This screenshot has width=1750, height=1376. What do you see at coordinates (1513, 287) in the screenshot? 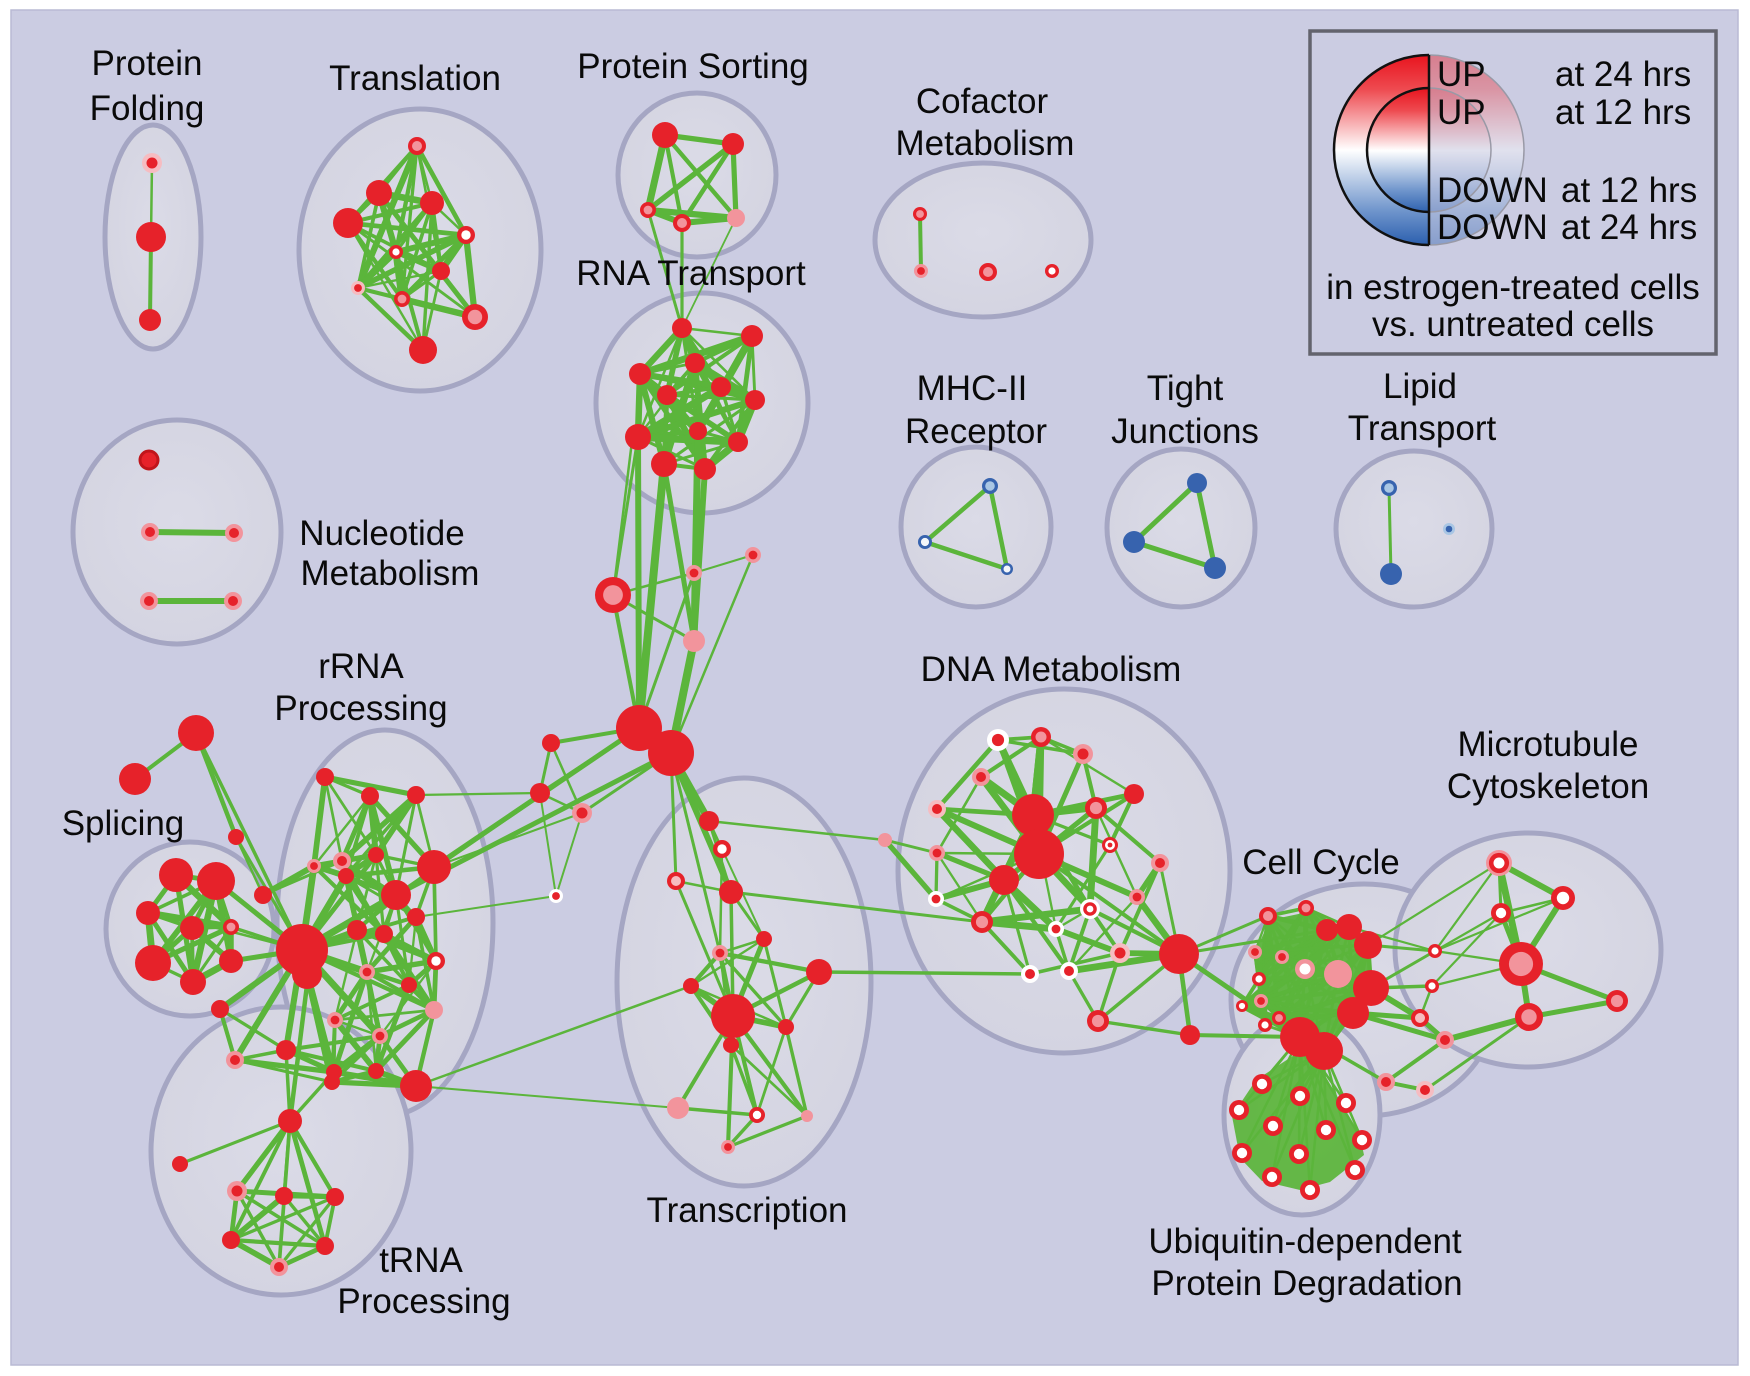
I see `svg-text: in estrogen-treated cells` at bounding box center [1513, 287].